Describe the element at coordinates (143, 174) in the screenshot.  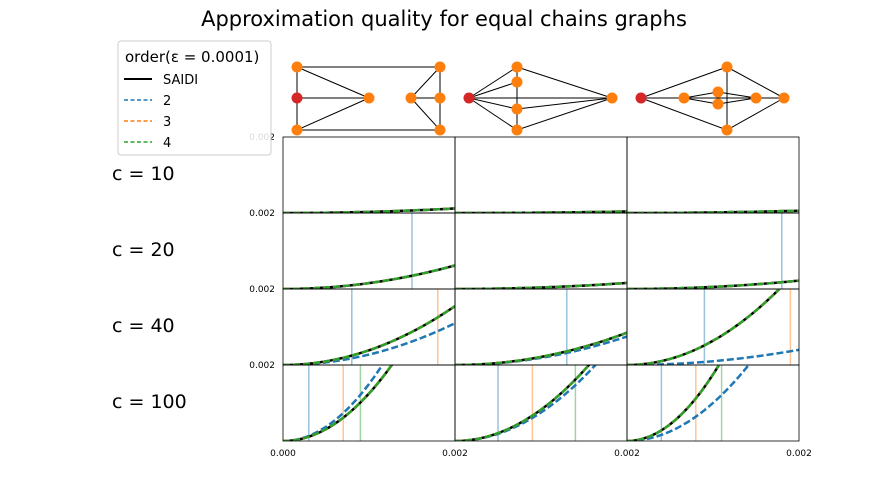
I see `row-label-c10: c = 10` at that location.